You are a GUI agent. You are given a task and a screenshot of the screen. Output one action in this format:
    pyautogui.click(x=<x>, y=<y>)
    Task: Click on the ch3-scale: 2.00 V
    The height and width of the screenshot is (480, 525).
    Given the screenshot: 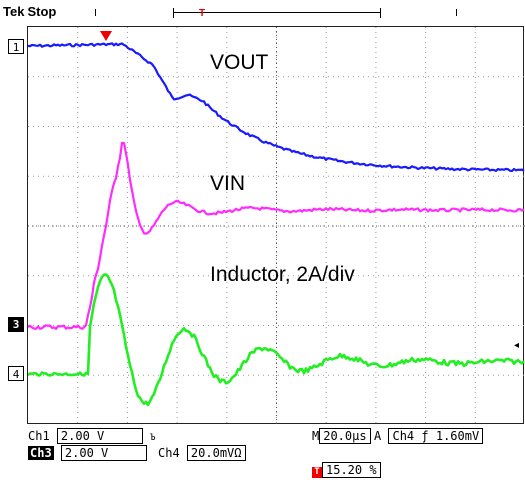 What is the action you would take?
    pyautogui.click(x=103, y=453)
    